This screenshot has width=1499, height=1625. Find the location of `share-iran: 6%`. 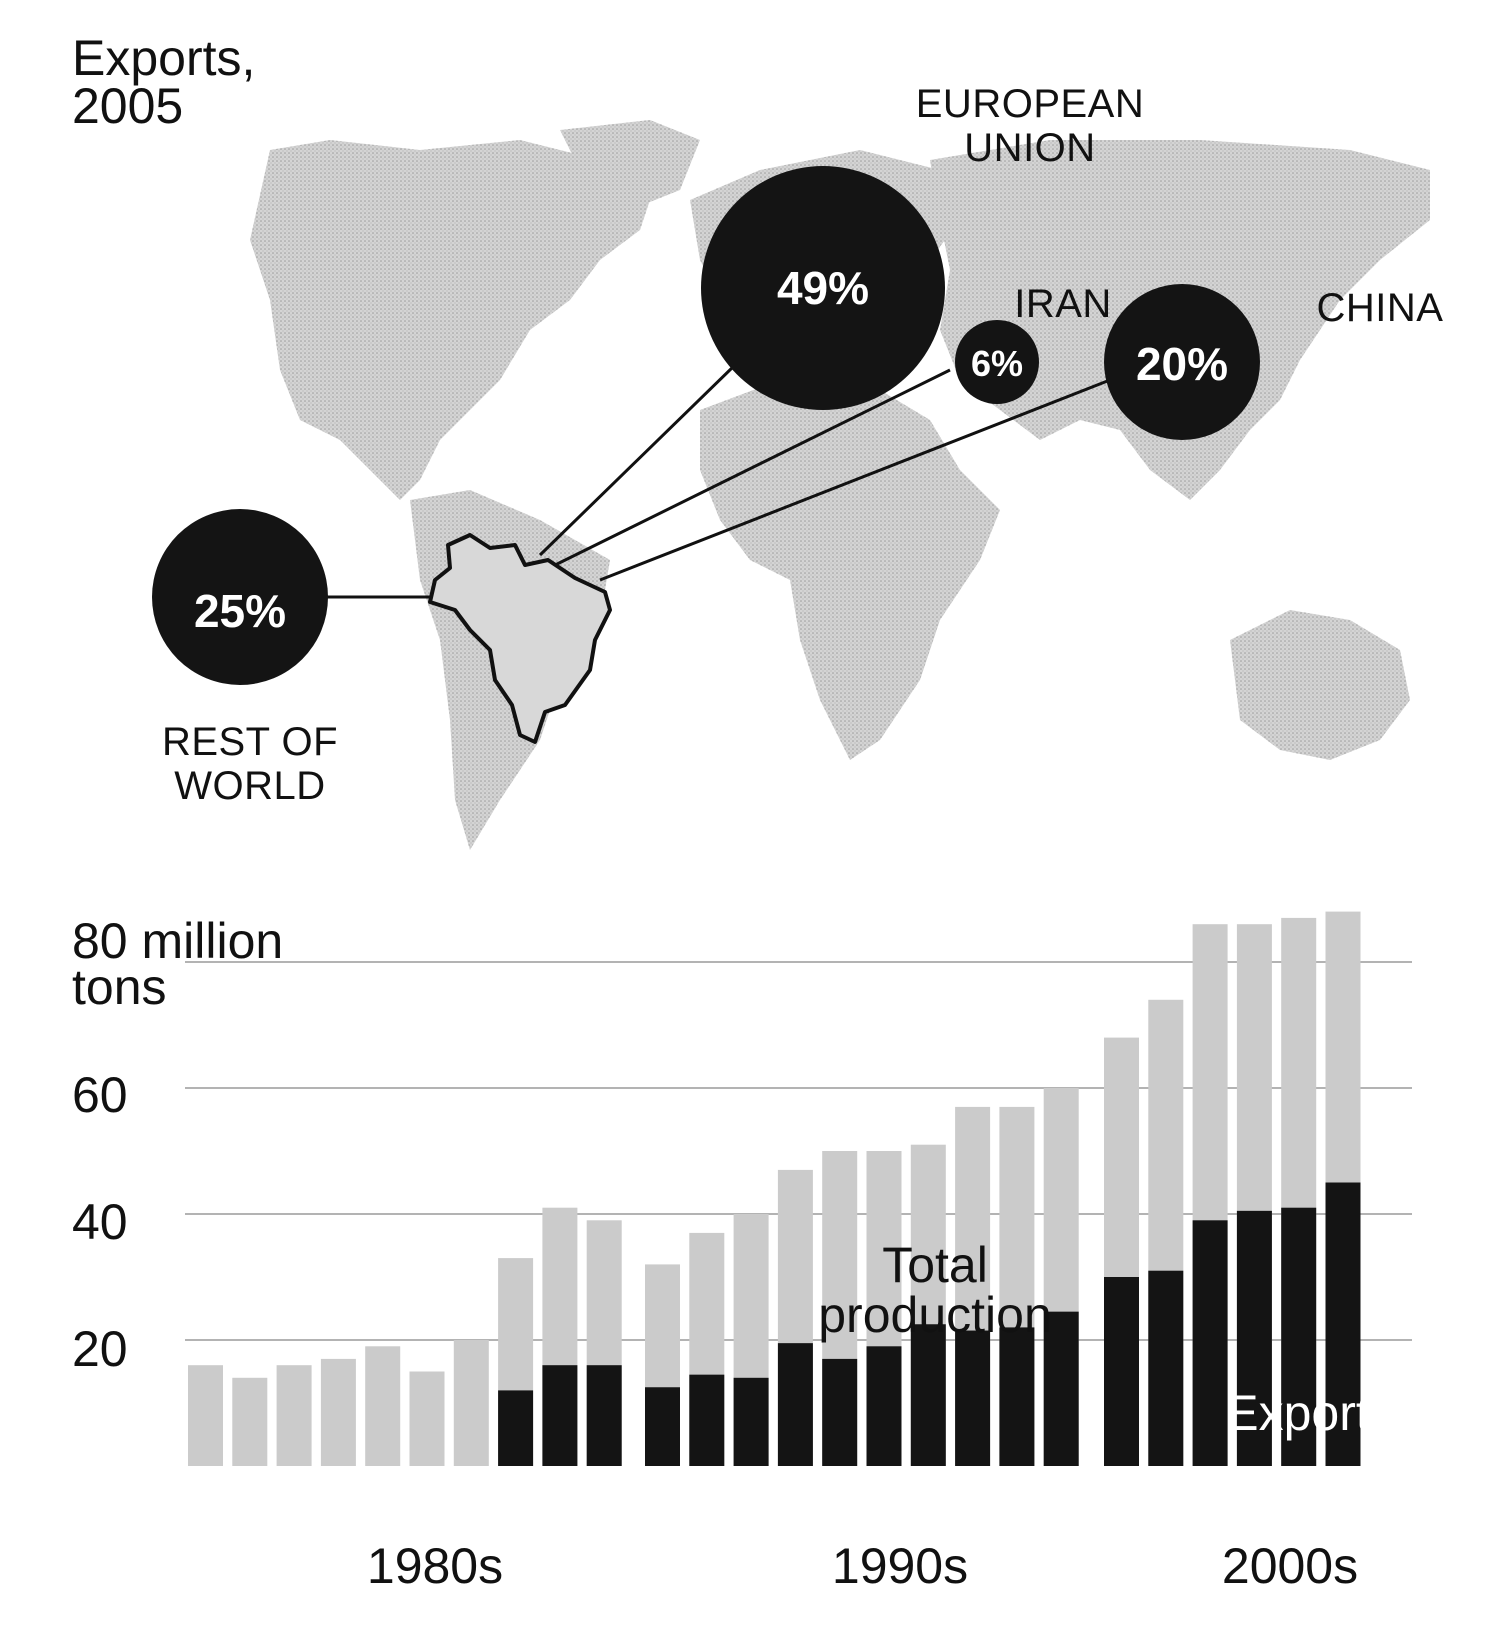

share-iran: 6% is located at coordinates (997, 363).